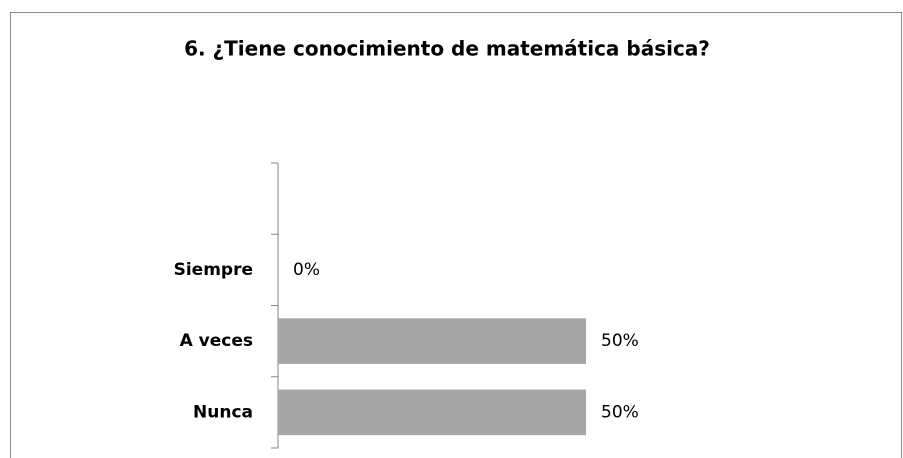 The image size is (903, 458). What do you see at coordinates (223, 412) in the screenshot?
I see `category-label: Nunca` at bounding box center [223, 412].